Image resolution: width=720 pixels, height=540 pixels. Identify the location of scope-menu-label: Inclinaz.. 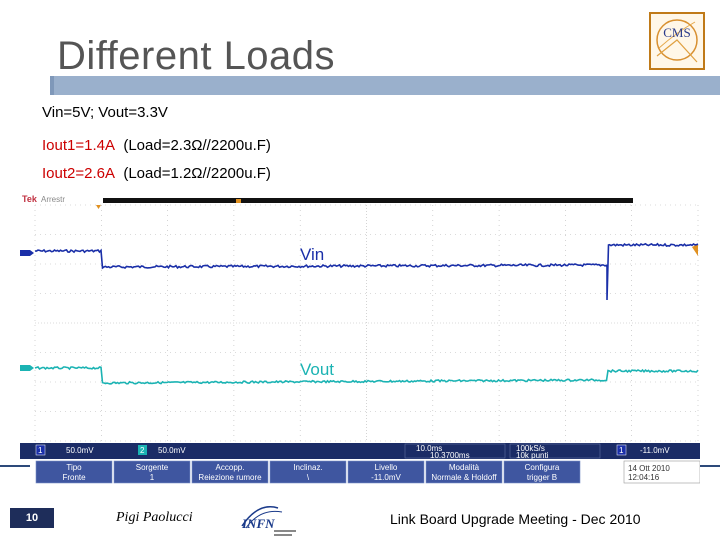
(307, 467).